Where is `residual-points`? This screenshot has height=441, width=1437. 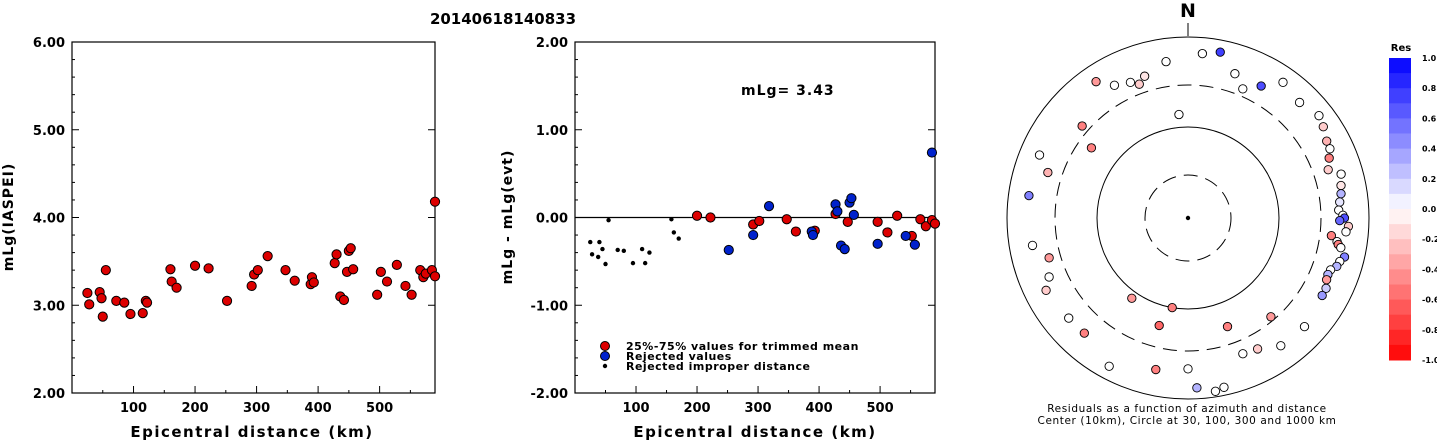 residual-points is located at coordinates (764, 207).